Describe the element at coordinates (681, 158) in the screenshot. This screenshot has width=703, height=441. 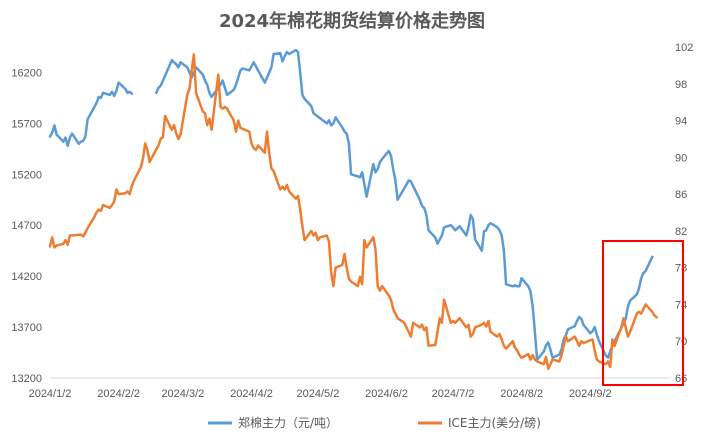
I see `y-right-tick-label: 90` at that location.